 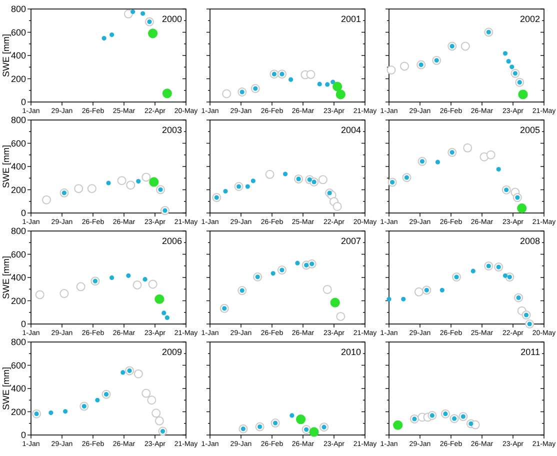 What do you see at coordinates (350, 241) in the screenshot?
I see `text: 2007` at bounding box center [350, 241].